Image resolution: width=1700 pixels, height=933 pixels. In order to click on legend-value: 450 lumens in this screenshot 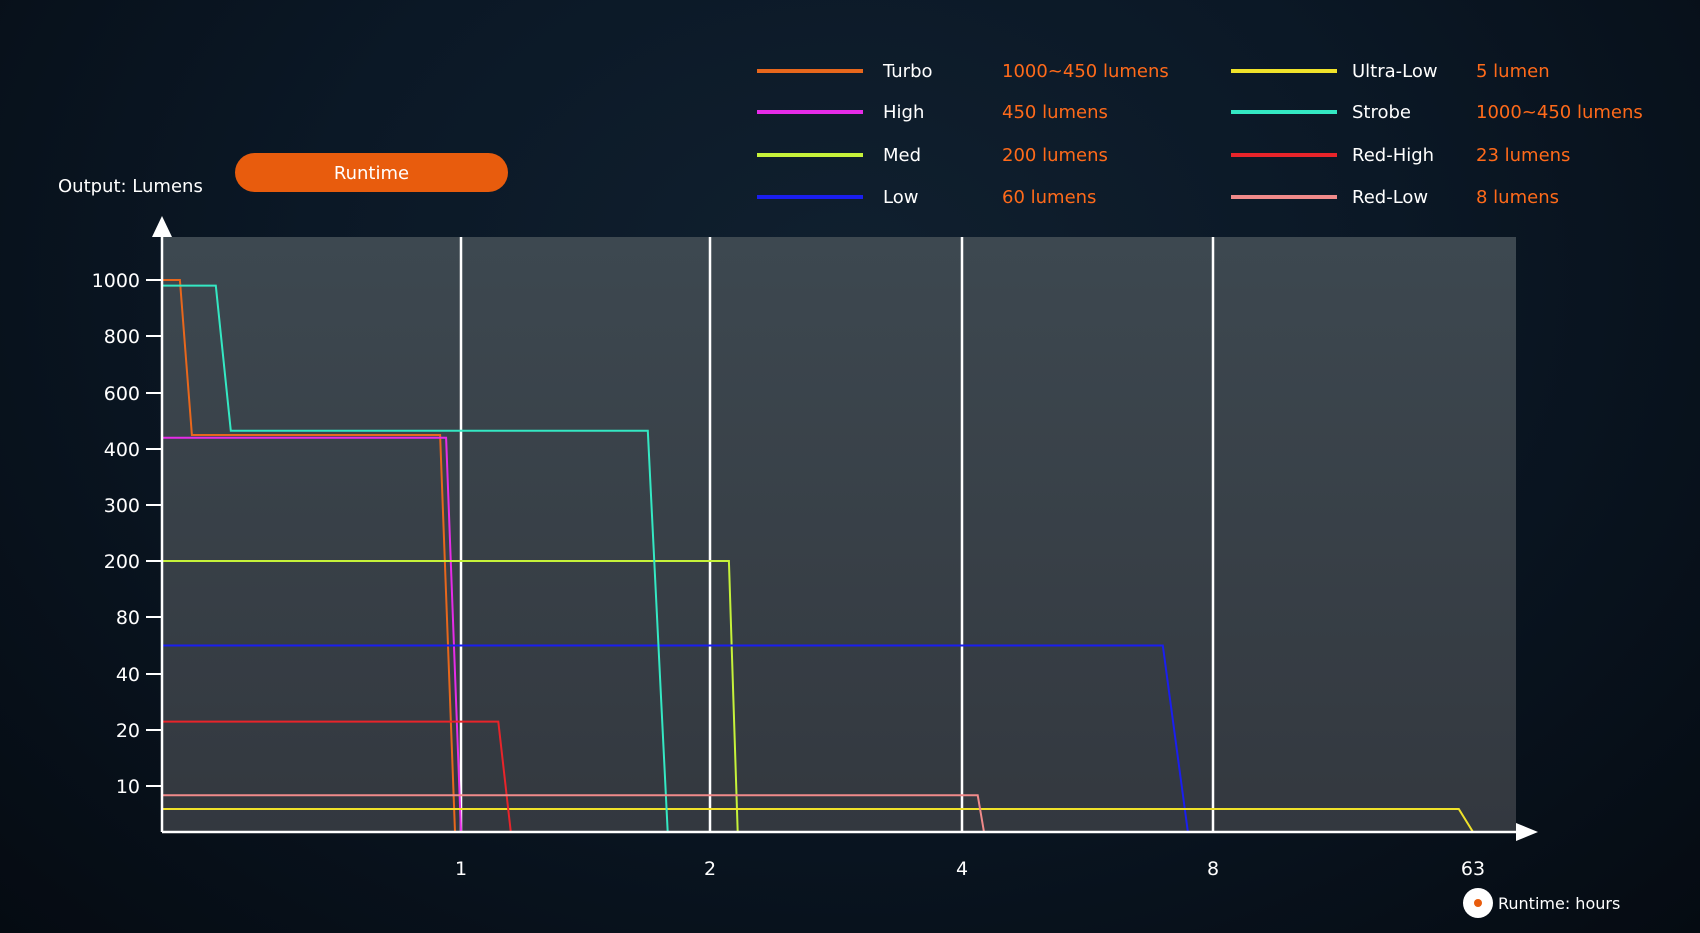, I will do `click(1055, 112)`.